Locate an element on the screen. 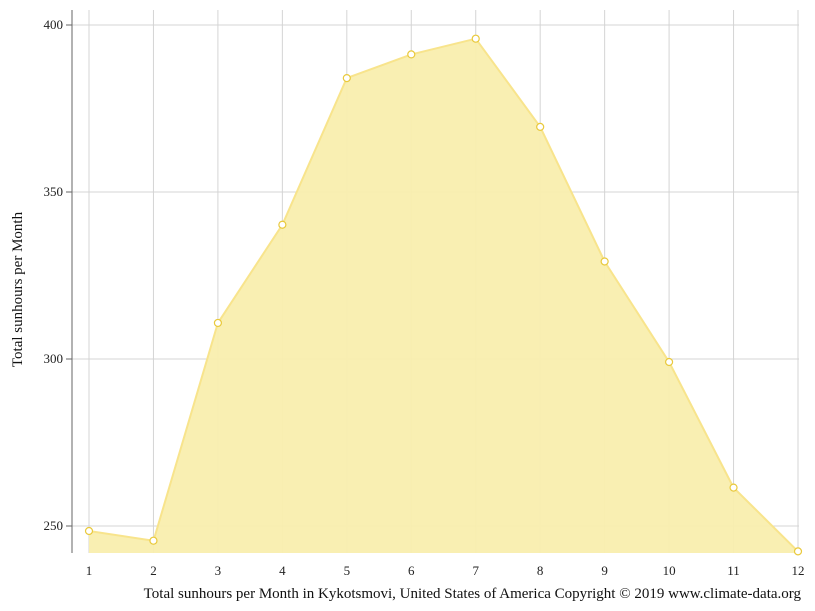 This screenshot has width=815, height=611. x-tick-label-3: 3 is located at coordinates (218, 570).